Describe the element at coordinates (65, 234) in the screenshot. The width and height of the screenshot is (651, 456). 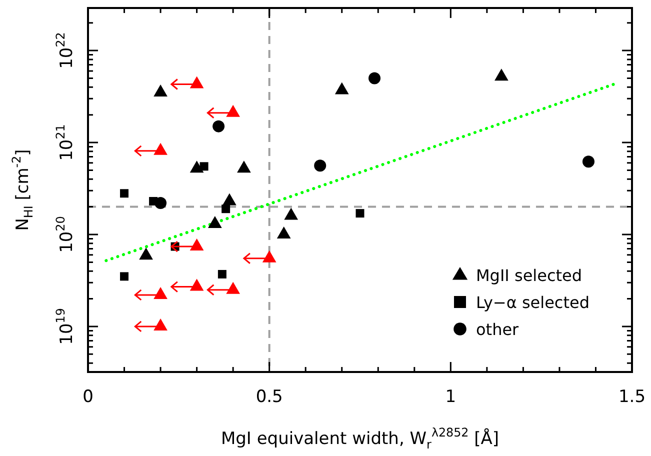
I see `y-tick-label: 1020` at that location.